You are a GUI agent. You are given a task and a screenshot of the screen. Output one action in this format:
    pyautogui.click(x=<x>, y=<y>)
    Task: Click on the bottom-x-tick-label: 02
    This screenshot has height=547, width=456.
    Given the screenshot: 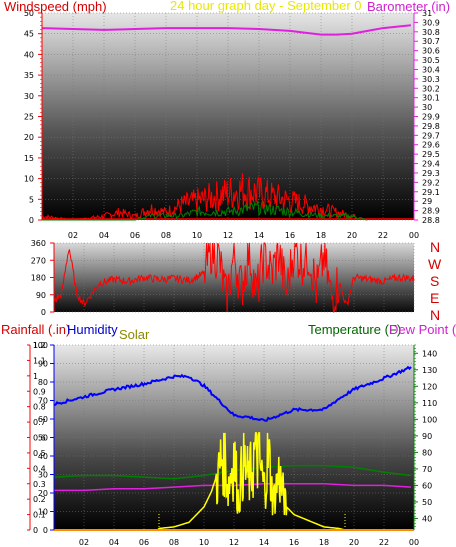 What is the action you would take?
    pyautogui.click(x=84, y=542)
    